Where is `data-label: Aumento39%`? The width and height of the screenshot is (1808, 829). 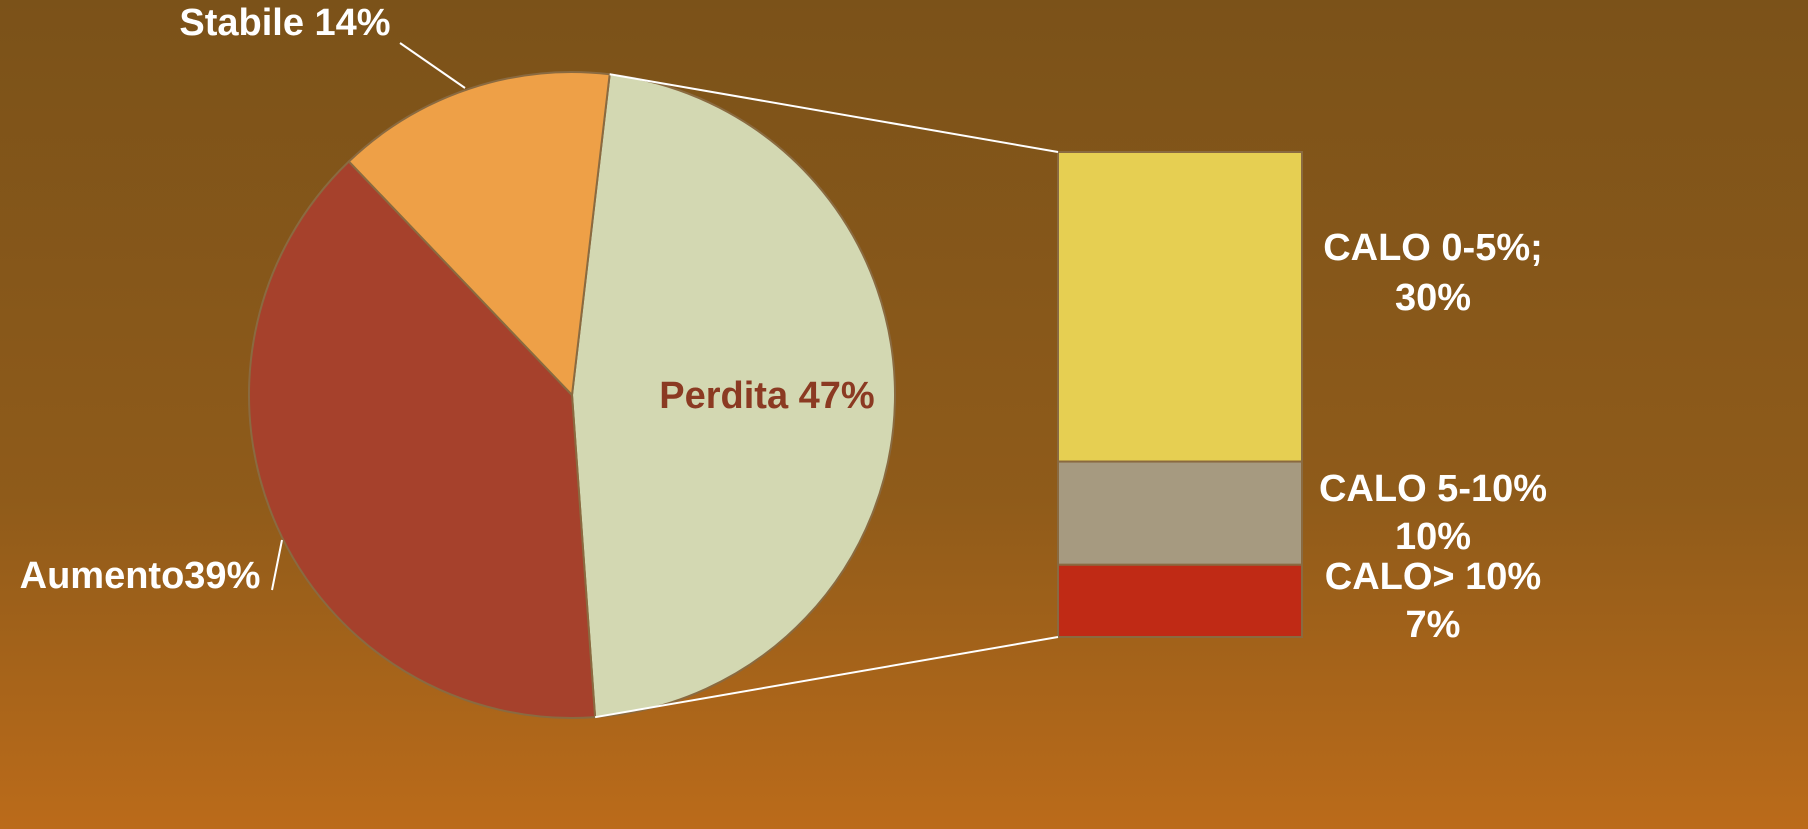
data-label: Aumento39% is located at coordinates (140, 576).